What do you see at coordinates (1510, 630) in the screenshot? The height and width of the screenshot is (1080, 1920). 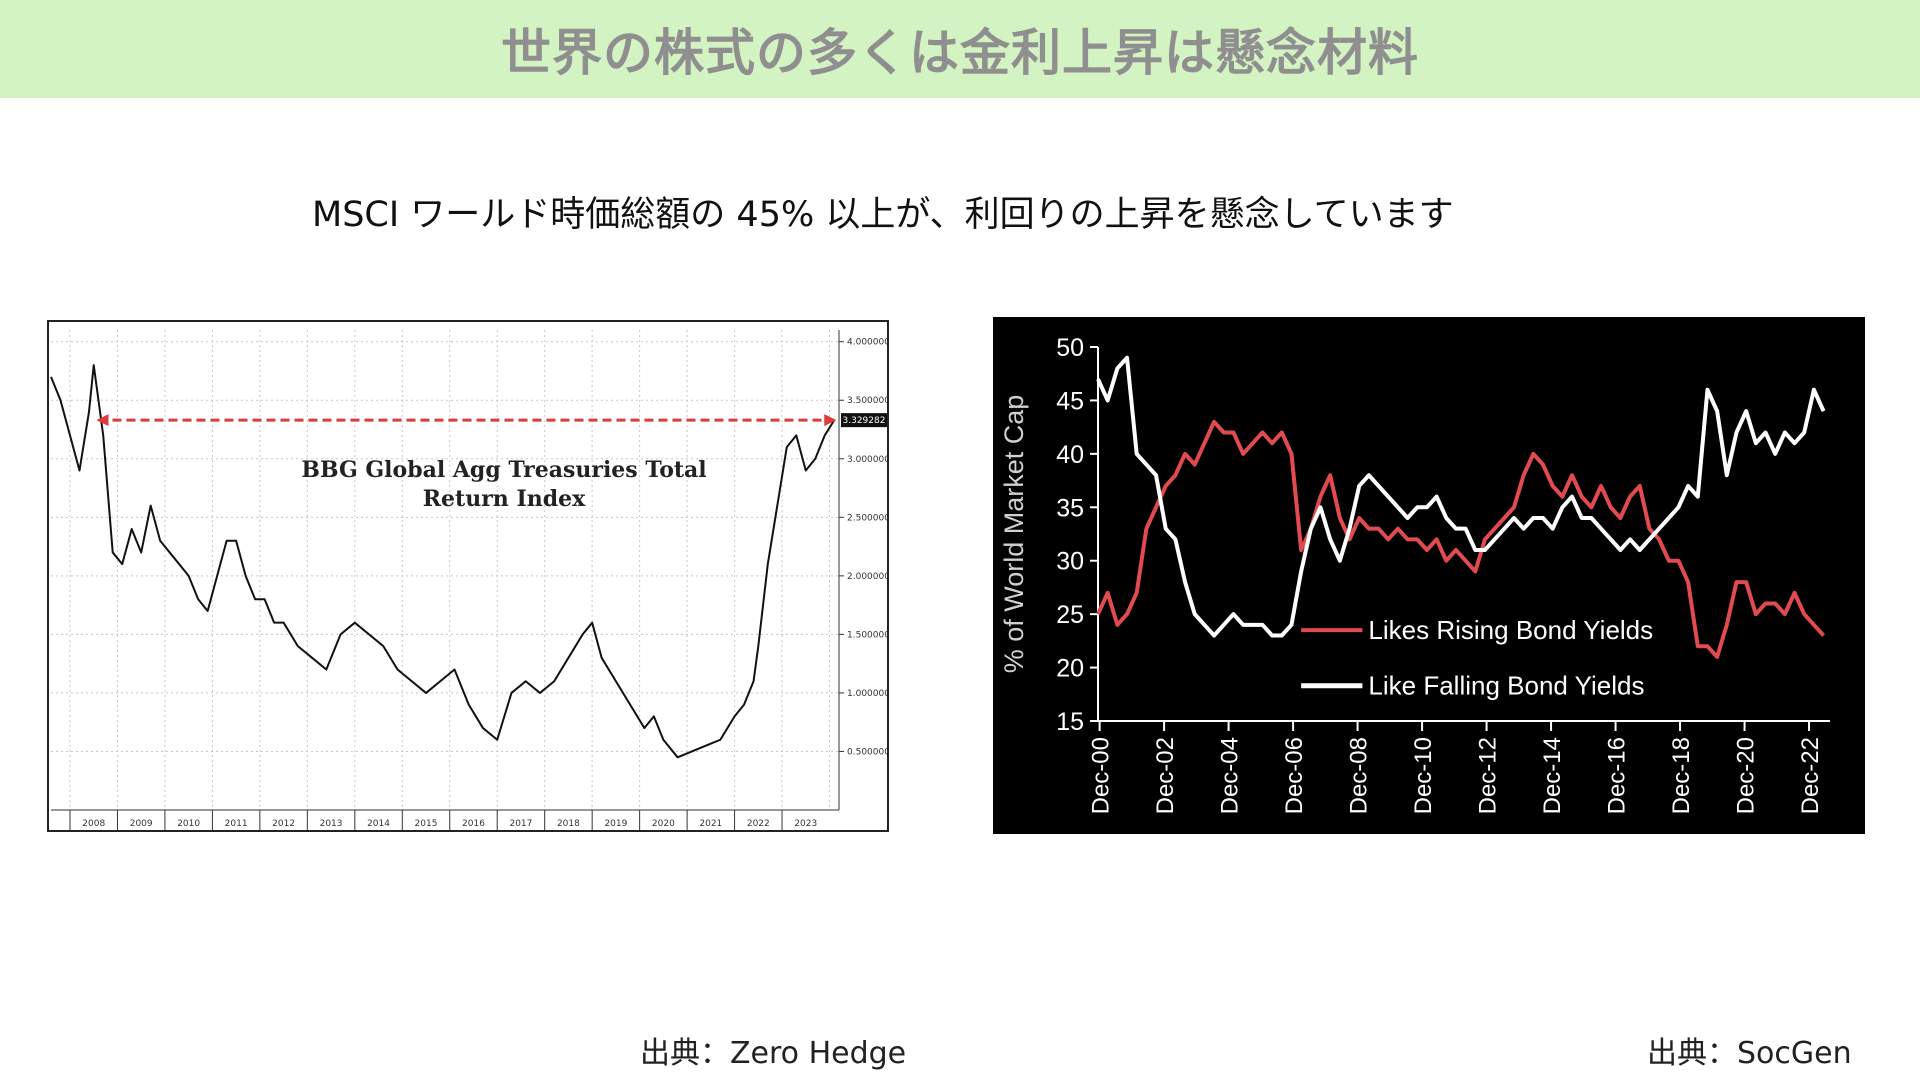 I see `legend-label-rising: Likes Rising Bond Yields` at bounding box center [1510, 630].